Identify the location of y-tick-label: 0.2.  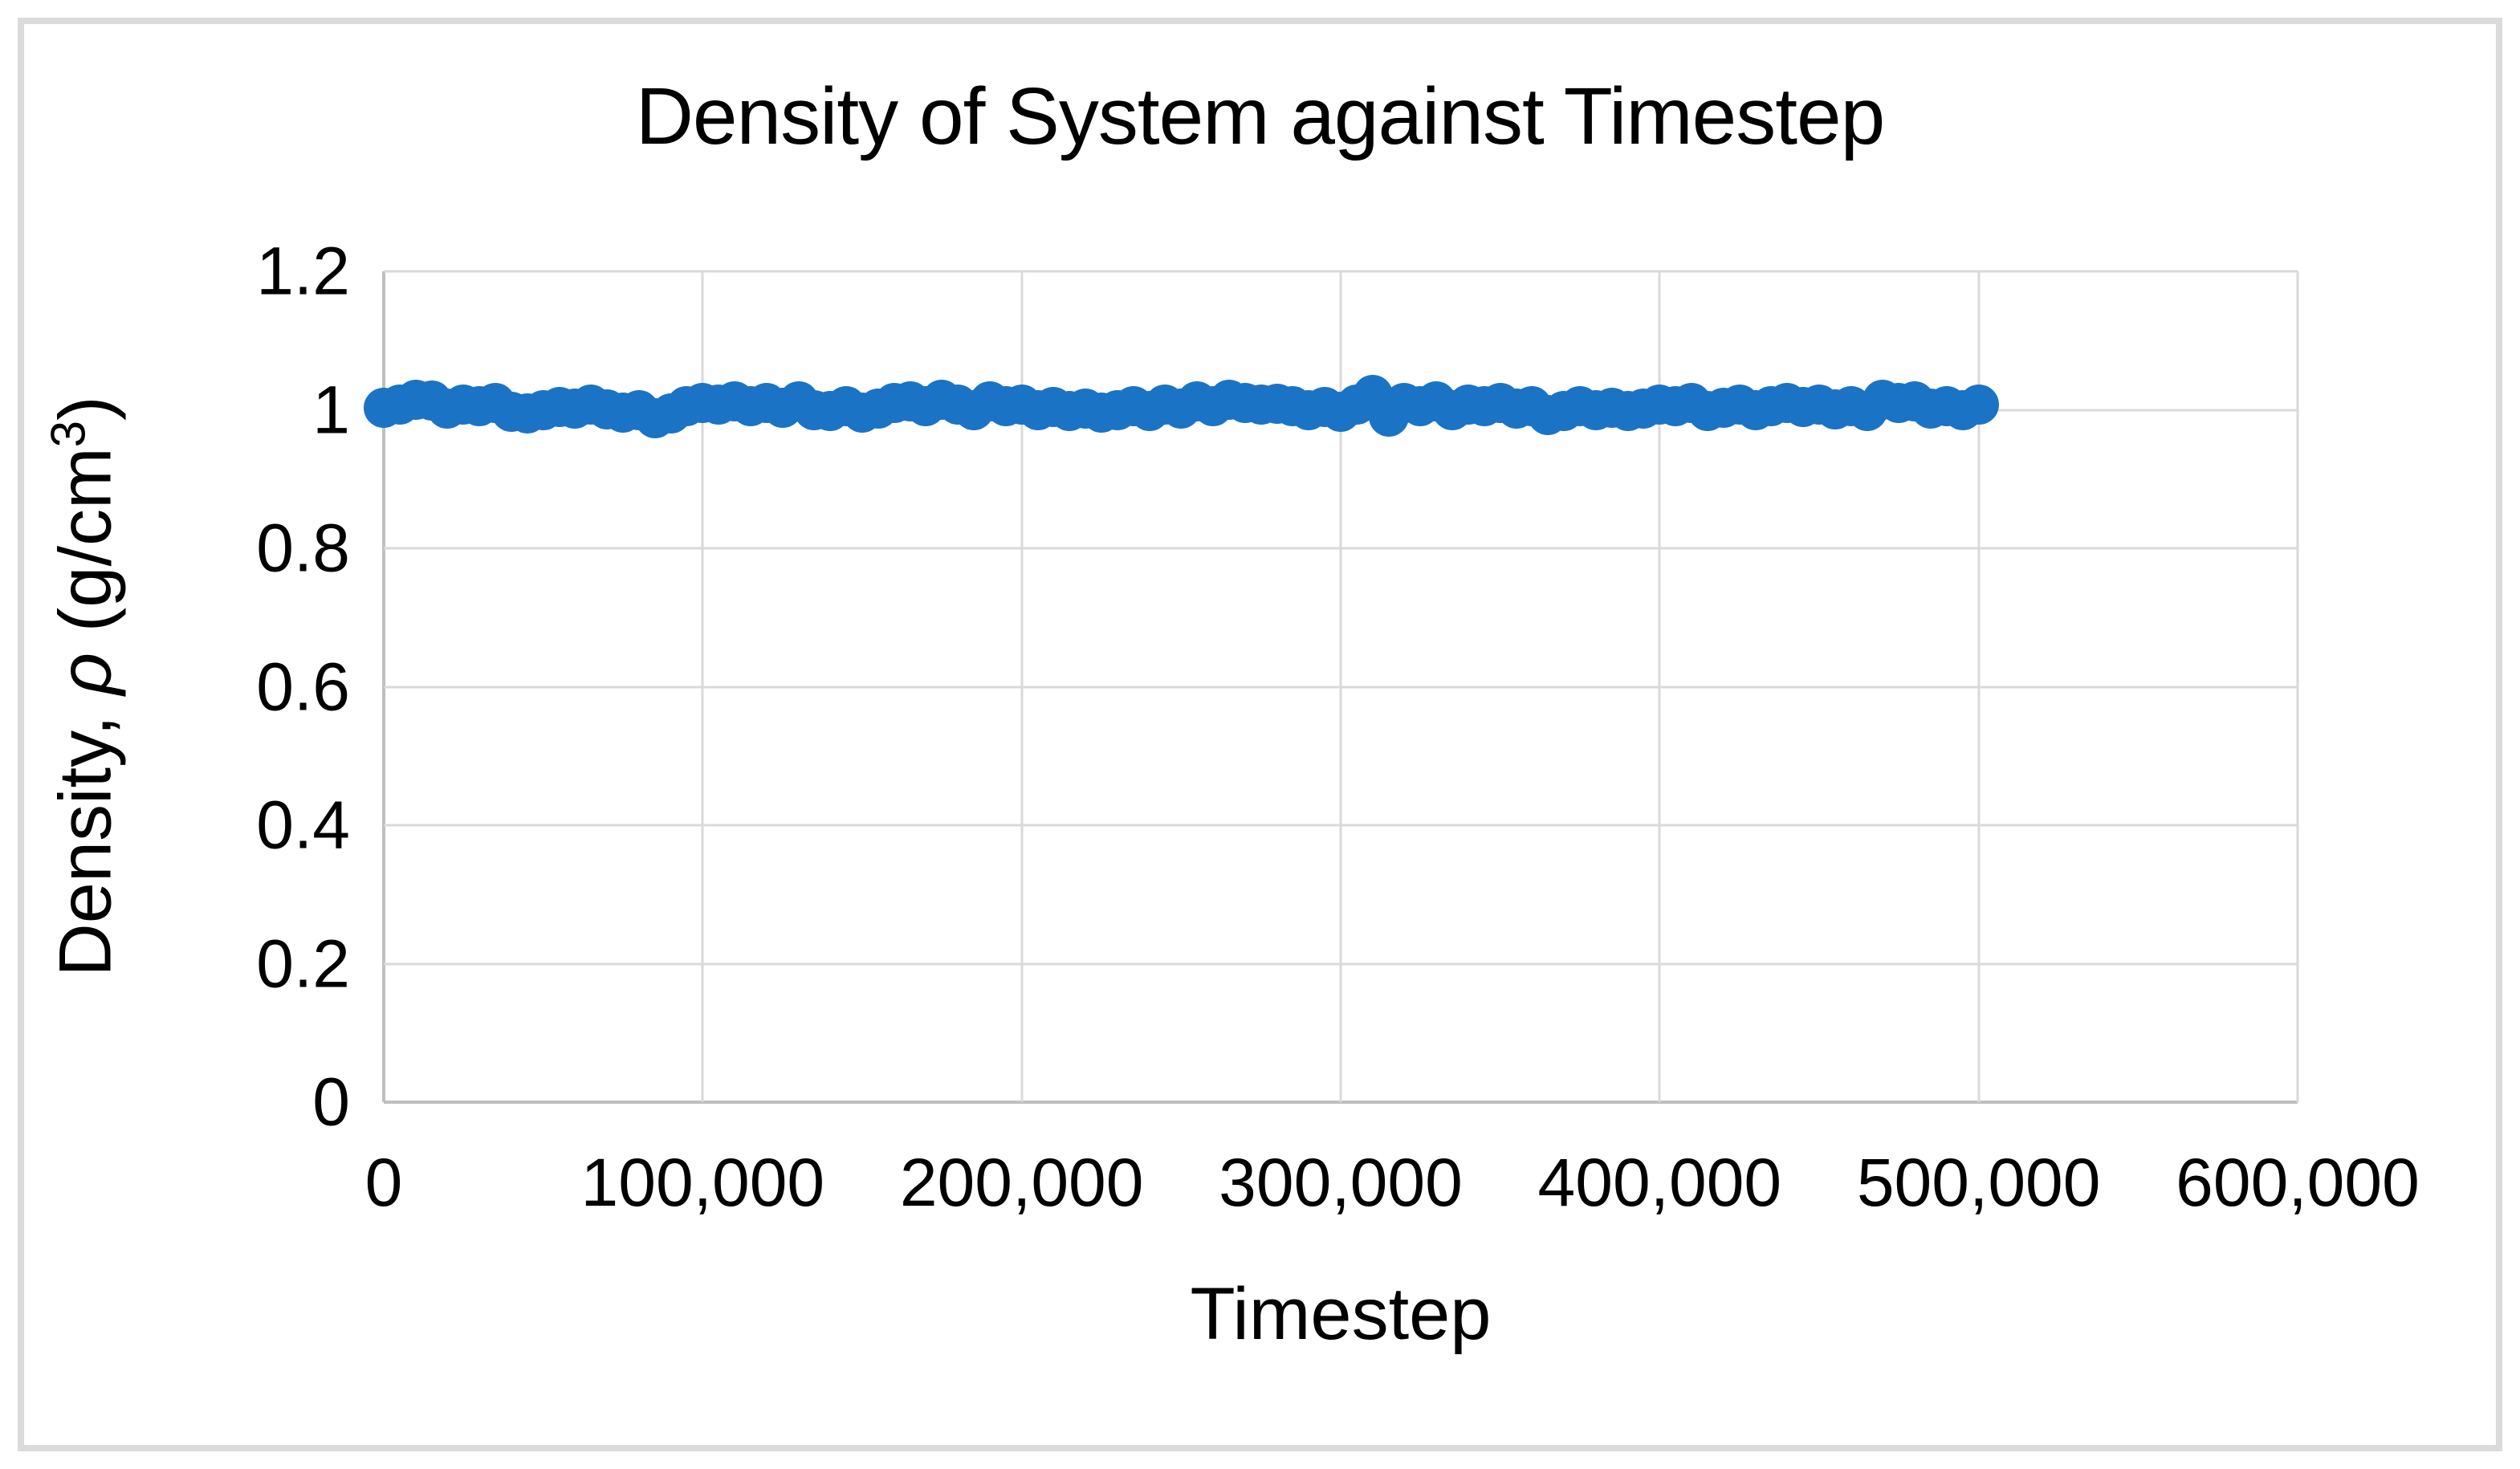
(303, 963).